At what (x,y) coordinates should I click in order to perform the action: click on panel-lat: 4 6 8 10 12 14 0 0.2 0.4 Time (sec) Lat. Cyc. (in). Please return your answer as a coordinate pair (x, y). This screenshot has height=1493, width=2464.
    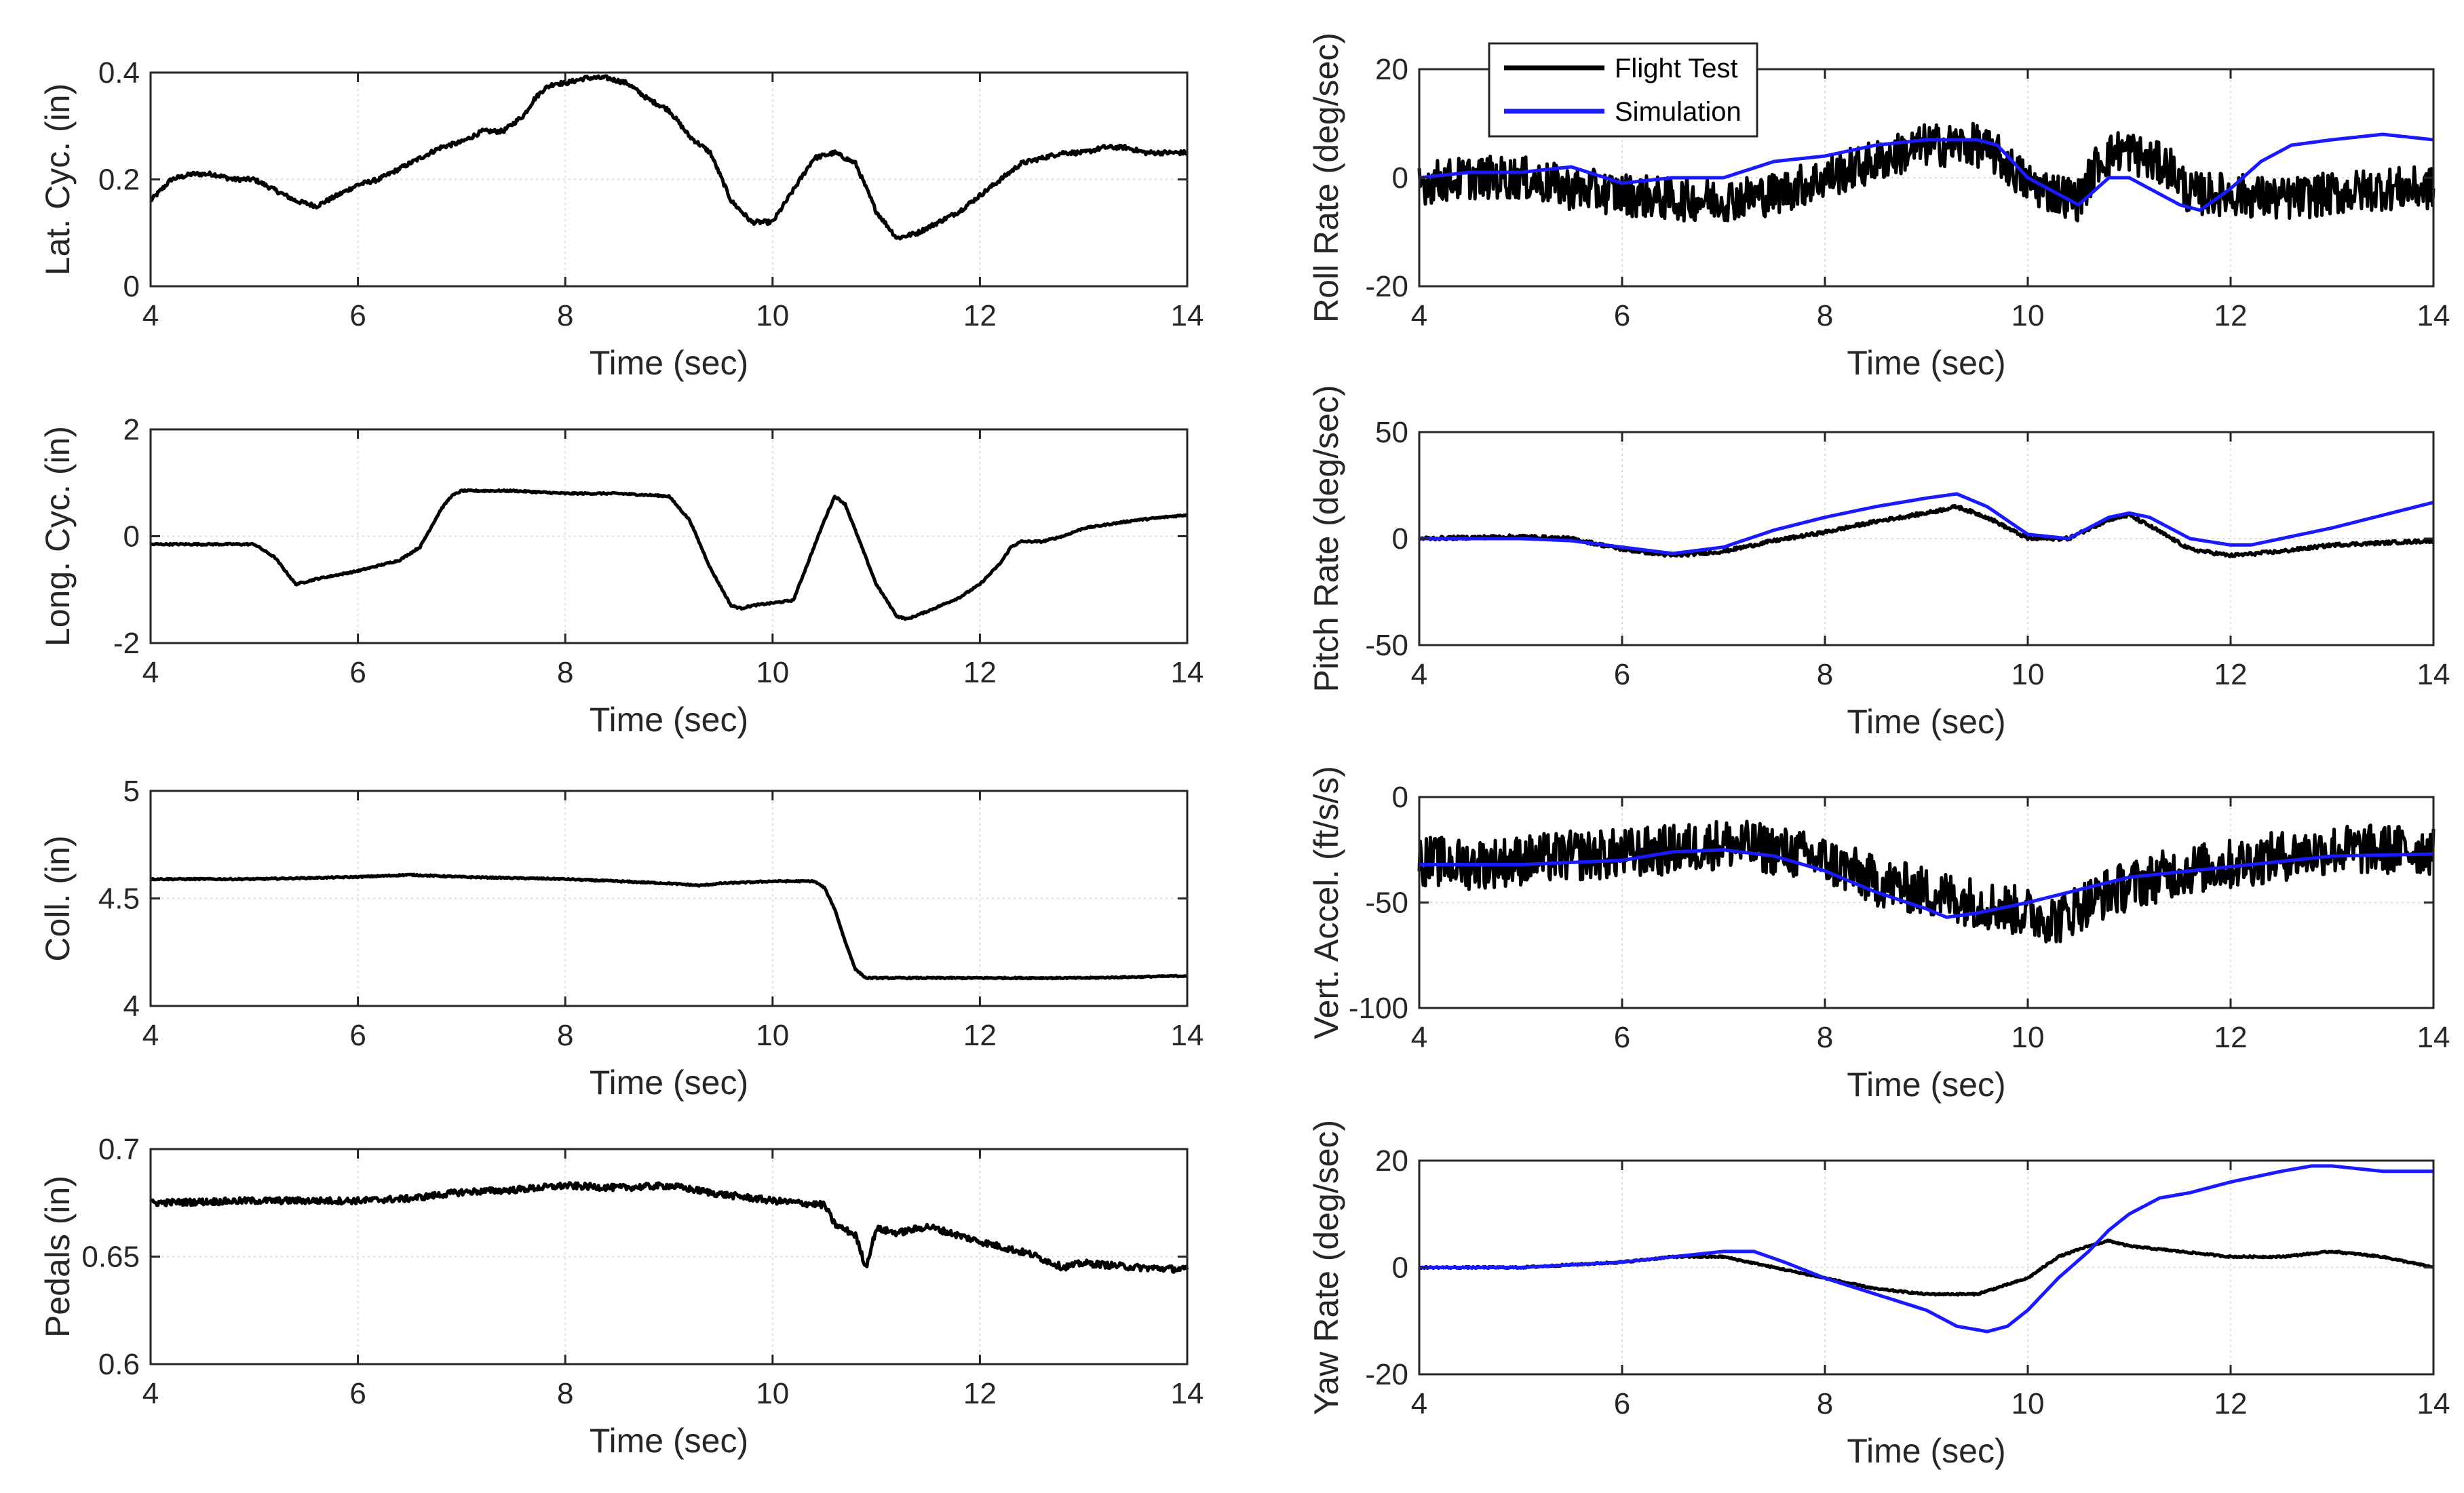
    Looking at the image, I should click on (622, 219).